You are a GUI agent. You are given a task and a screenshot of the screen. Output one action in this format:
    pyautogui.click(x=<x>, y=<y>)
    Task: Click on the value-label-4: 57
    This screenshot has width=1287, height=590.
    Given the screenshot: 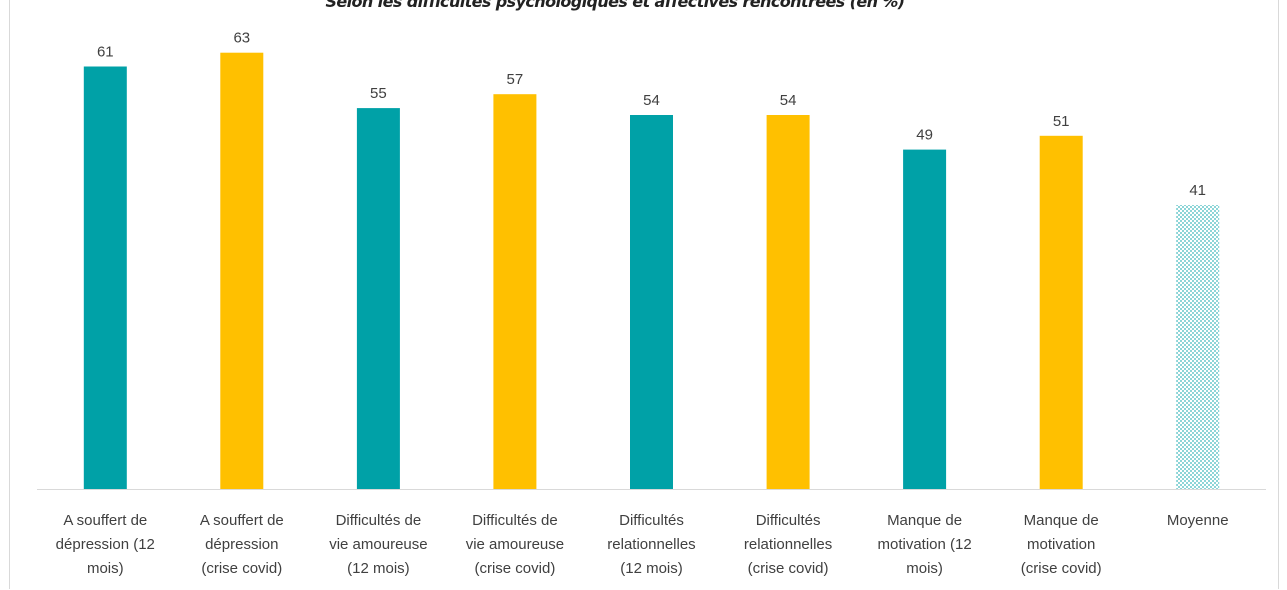 What is the action you would take?
    pyautogui.click(x=515, y=79)
    